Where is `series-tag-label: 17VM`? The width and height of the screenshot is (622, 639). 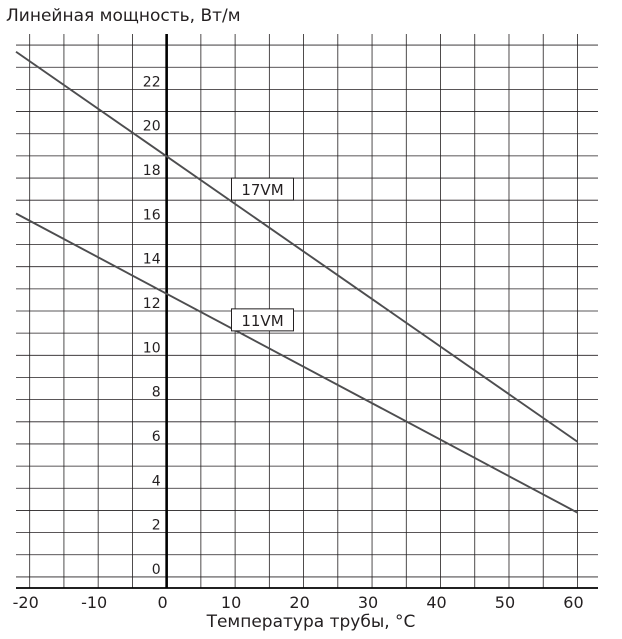 series-tag-label: 17VM is located at coordinates (262, 190).